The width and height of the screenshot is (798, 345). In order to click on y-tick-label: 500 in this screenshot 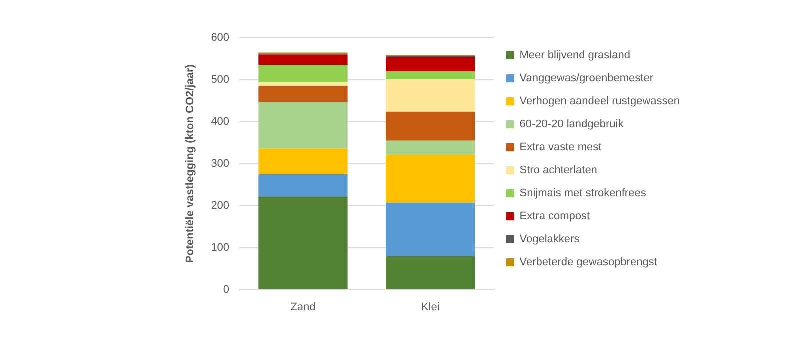, I will do `click(220, 80)`.